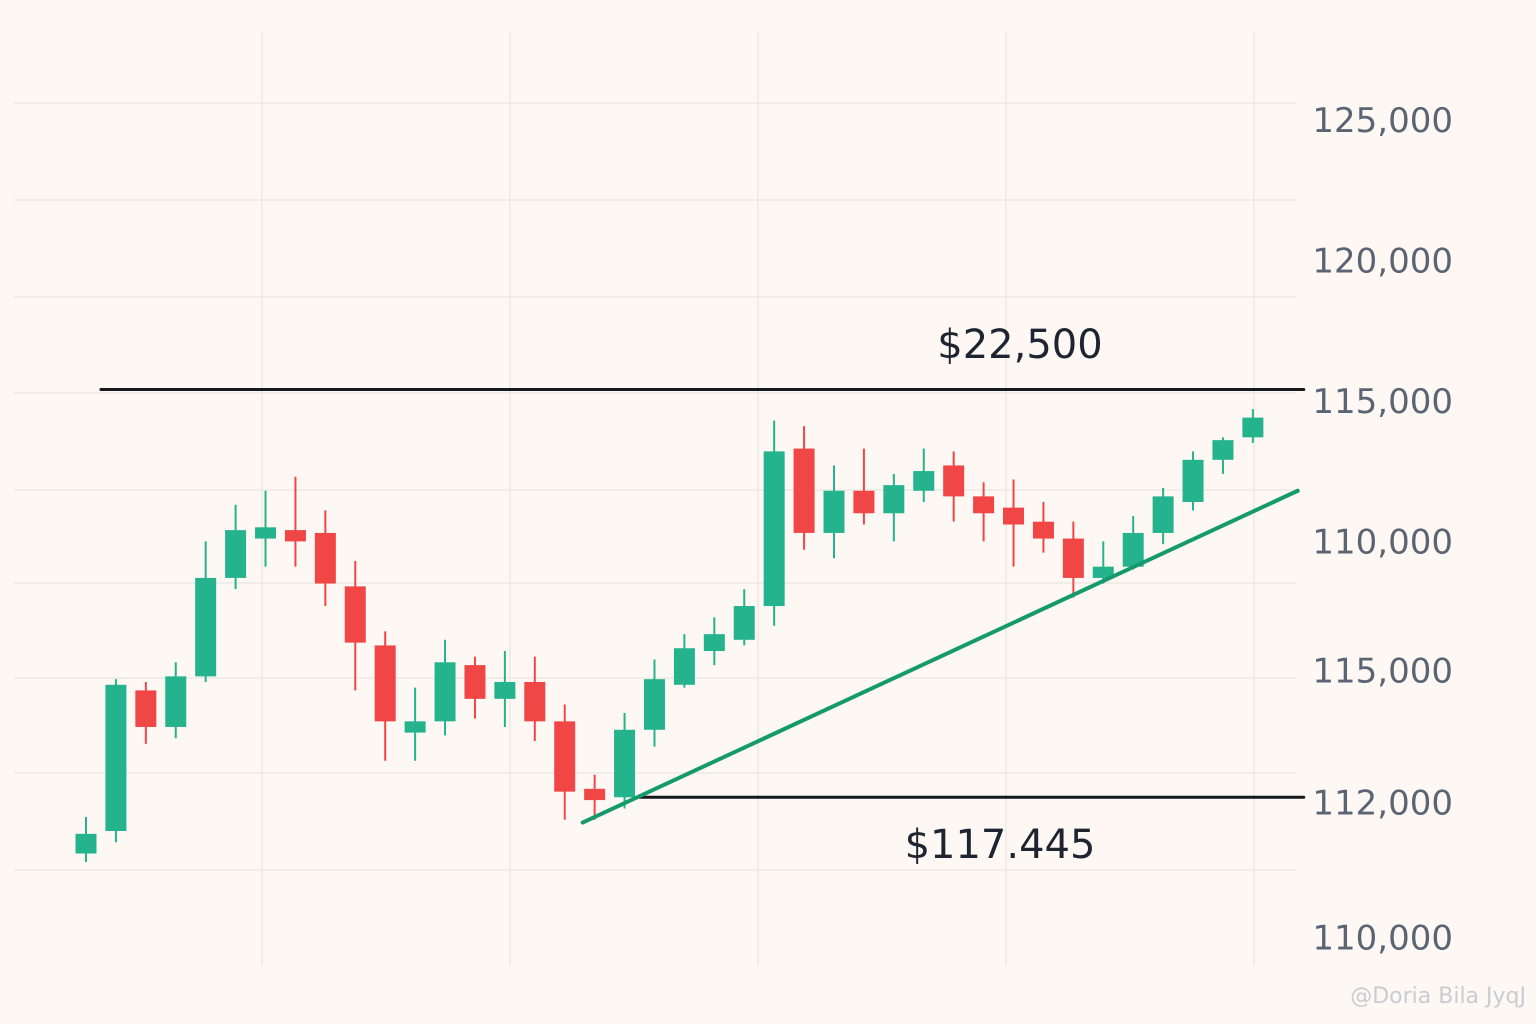 The width and height of the screenshot is (1536, 1024). Describe the element at coordinates (1382, 121) in the screenshot. I see `y-tick-label: 125,000` at that location.